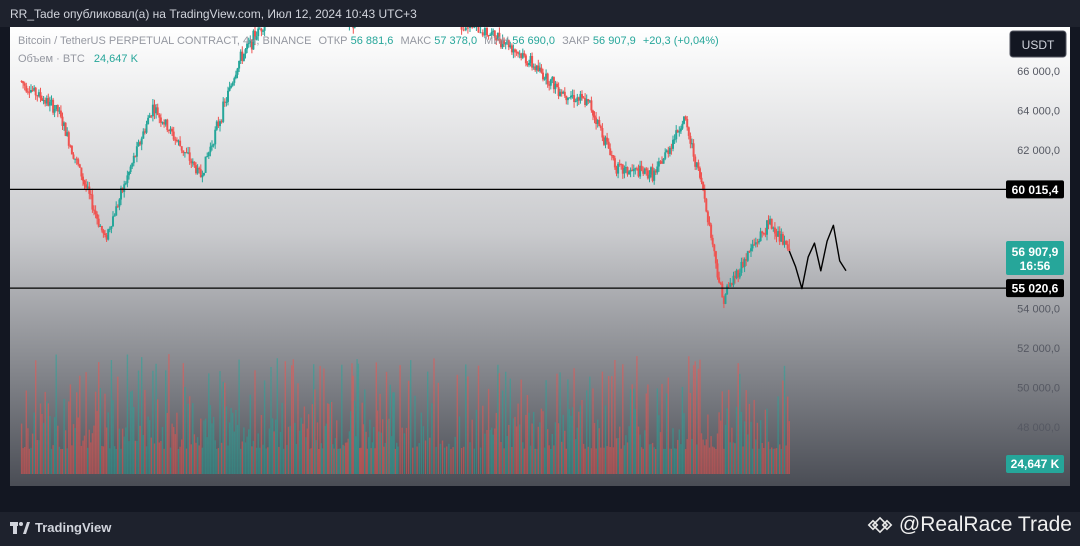 This screenshot has width=1080, height=546. Describe the element at coordinates (1035, 190) in the screenshot. I see `level-label: 60 015,4` at that location.